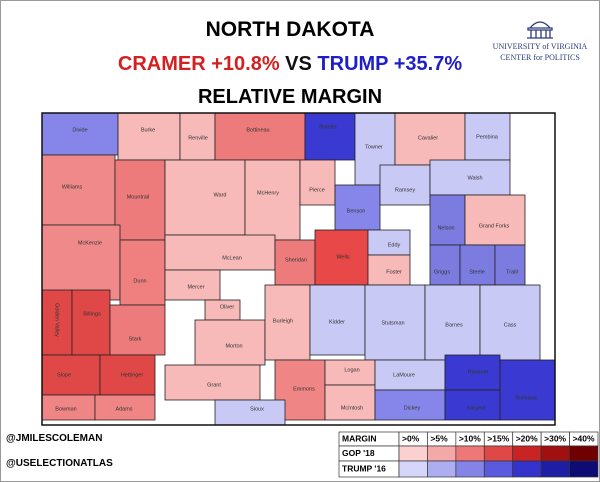 The image size is (600, 482). What do you see at coordinates (148, 130) in the screenshot?
I see `county-label: Burke` at bounding box center [148, 130].